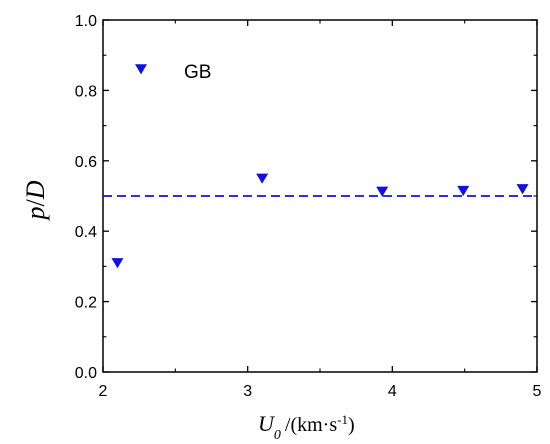 Image resolution: width=550 pixels, height=444 pixels. Describe the element at coordinates (35, 190) in the screenshot. I see `y-axis-denominator: D` at that location.